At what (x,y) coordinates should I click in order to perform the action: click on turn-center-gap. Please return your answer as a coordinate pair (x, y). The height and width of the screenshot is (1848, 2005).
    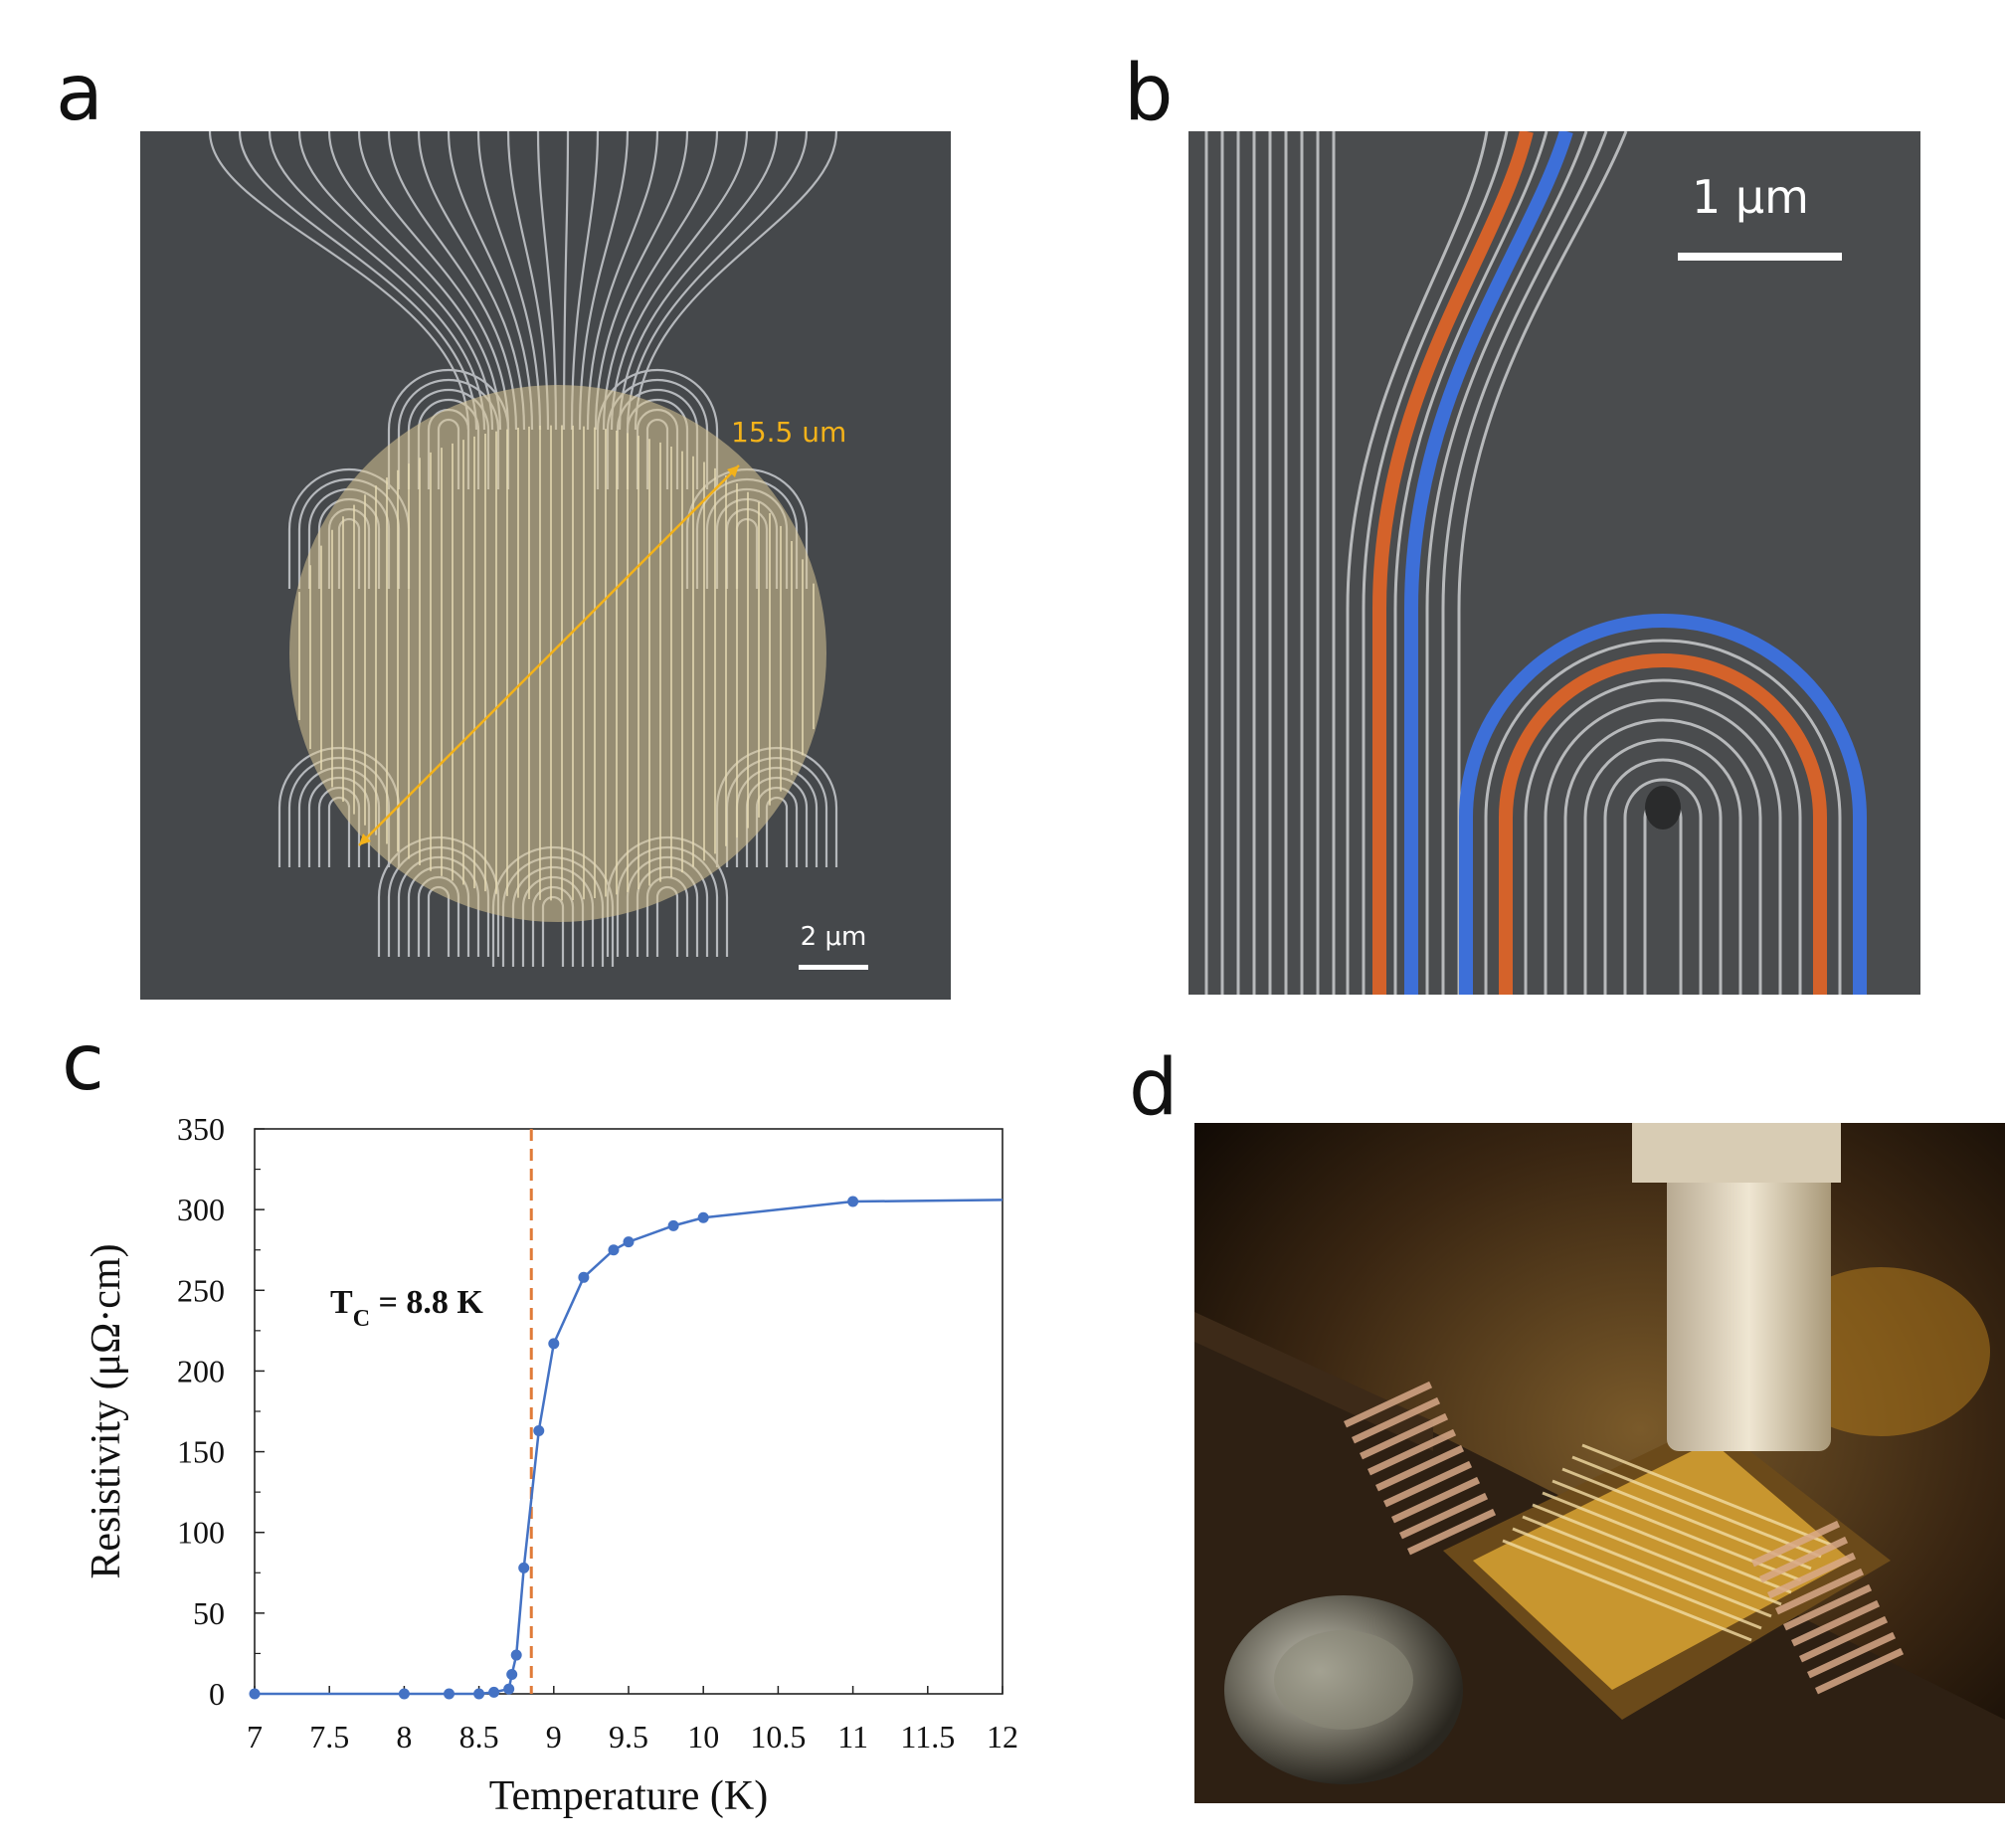
    Looking at the image, I should click on (1663, 808).